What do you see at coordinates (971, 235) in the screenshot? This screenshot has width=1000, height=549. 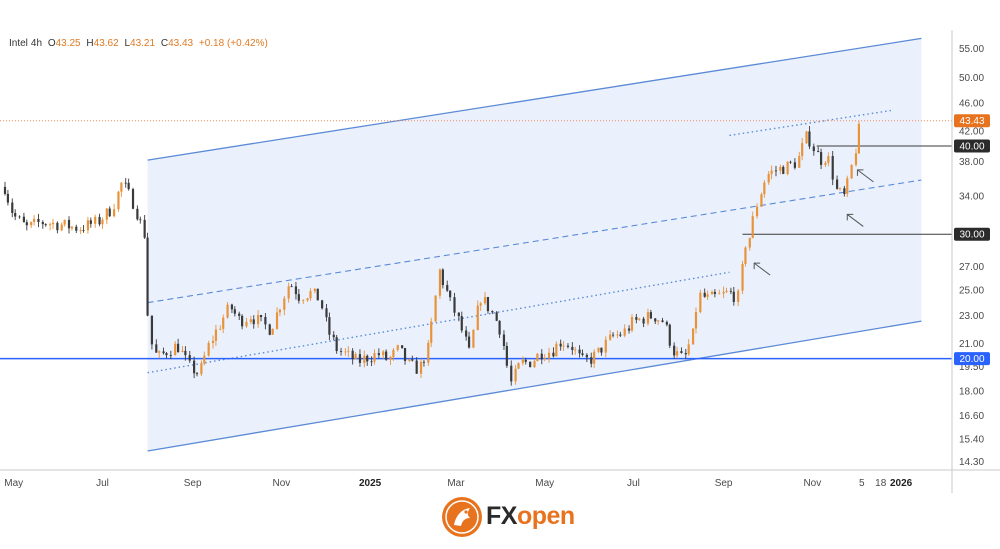 I see `level-badge-1-text: 30.00` at bounding box center [971, 235].